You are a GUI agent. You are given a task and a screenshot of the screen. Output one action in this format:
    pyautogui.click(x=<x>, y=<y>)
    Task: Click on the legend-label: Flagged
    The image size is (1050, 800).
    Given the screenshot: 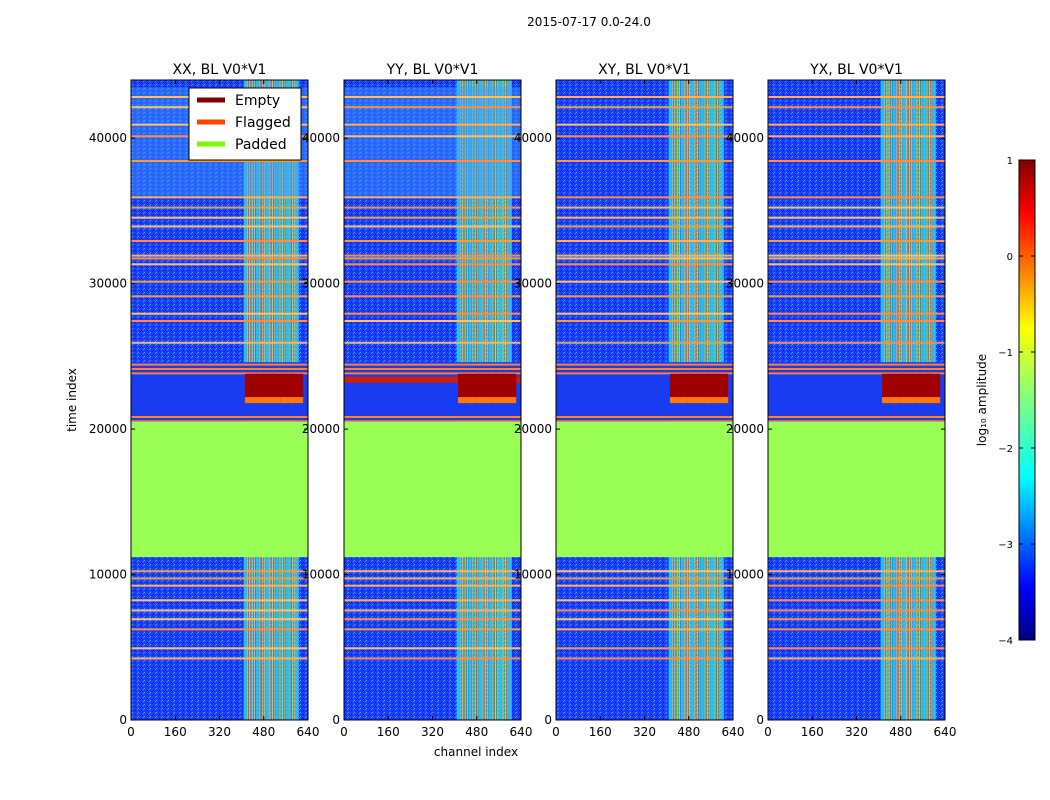 What is the action you would take?
    pyautogui.click(x=263, y=123)
    